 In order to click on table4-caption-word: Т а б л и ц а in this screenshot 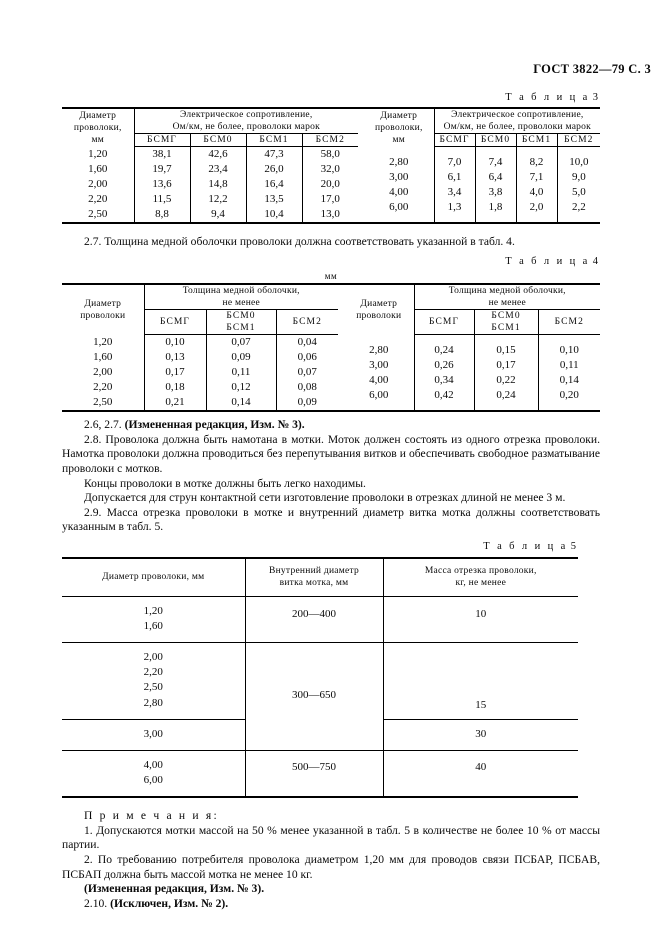, I will do `click(547, 261)`.